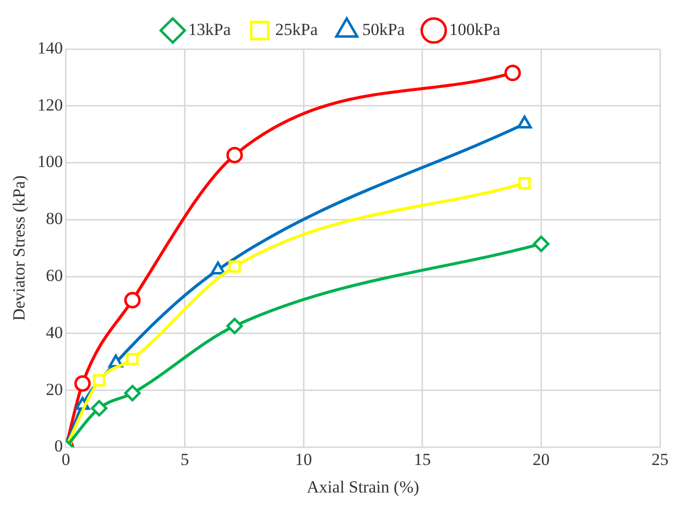  Describe the element at coordinates (54, 276) in the screenshot. I see `y-tick-label: 60` at that location.